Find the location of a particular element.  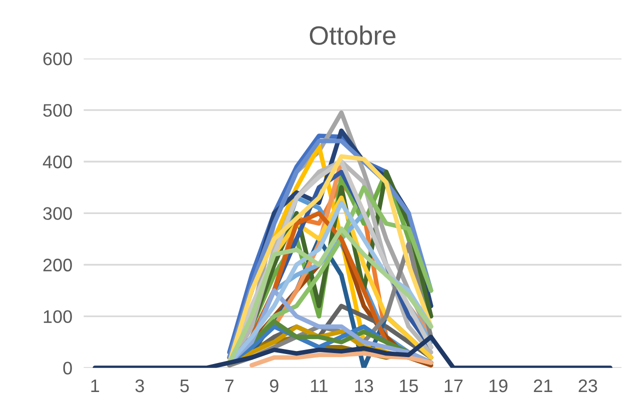

x-tick-label: 3 is located at coordinates (139, 385).